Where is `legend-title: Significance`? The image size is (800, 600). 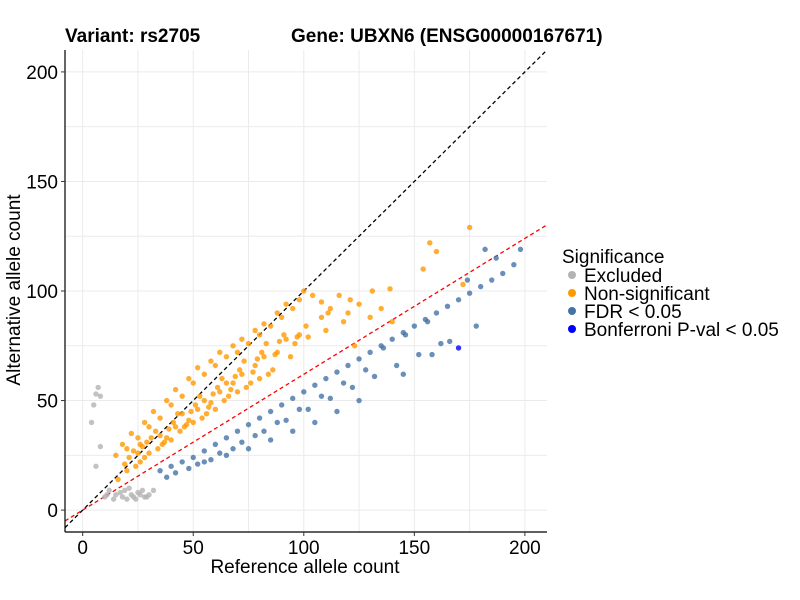
legend-title: Significance is located at coordinates (613, 257).